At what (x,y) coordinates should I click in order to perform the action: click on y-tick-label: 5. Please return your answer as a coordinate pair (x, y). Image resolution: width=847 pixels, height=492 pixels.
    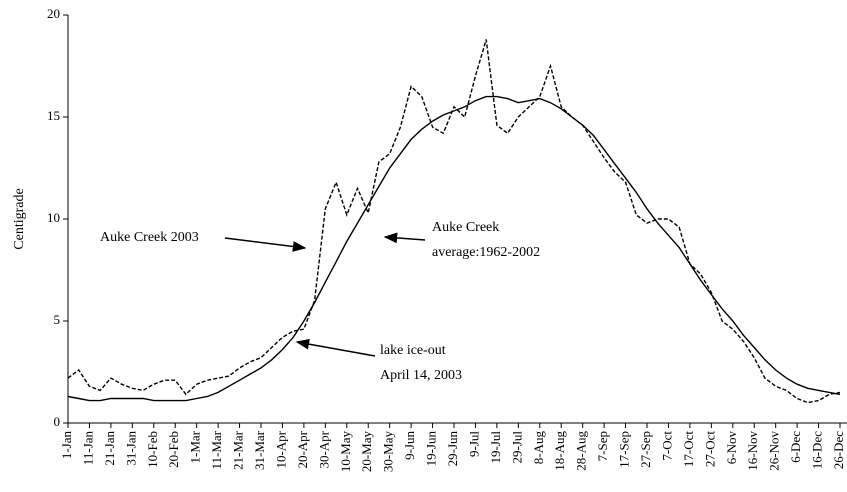
    Looking at the image, I should click on (57, 319).